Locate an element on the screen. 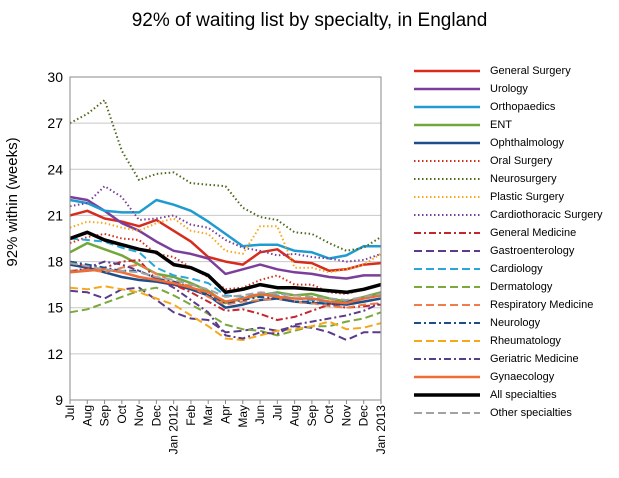 This screenshot has width=619, height=478. y-tick-label: 15 is located at coordinates (55, 308).